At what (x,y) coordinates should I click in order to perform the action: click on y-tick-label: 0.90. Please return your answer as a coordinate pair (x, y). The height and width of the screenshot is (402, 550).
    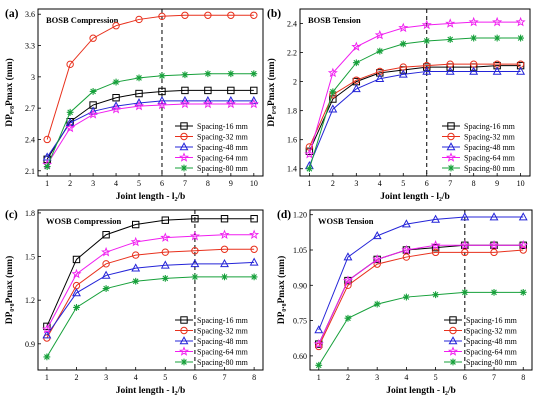
    Looking at the image, I should click on (300, 285).